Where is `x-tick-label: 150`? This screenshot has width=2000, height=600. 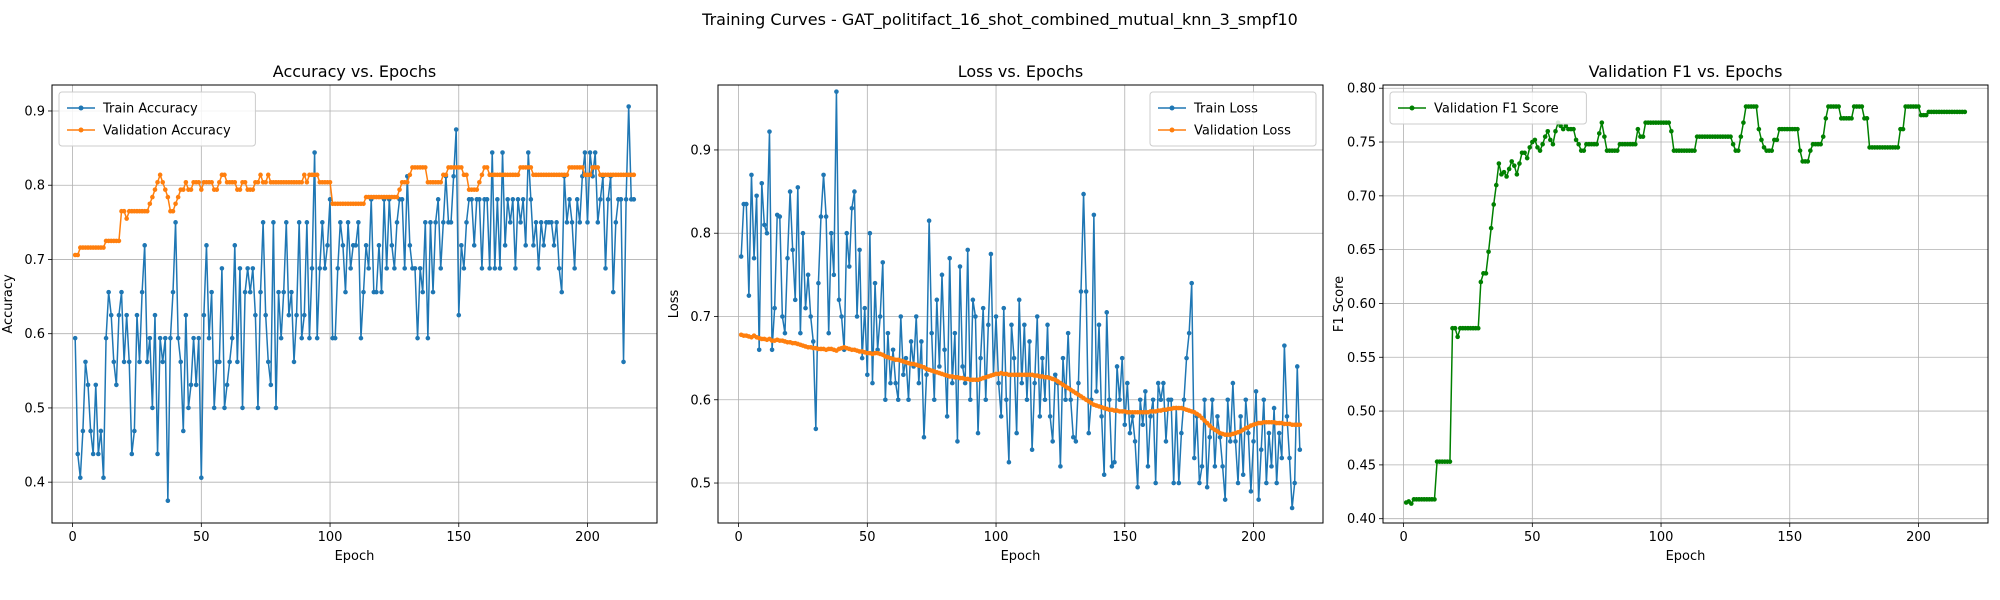 x-tick-label: 150 is located at coordinates (1124, 537).